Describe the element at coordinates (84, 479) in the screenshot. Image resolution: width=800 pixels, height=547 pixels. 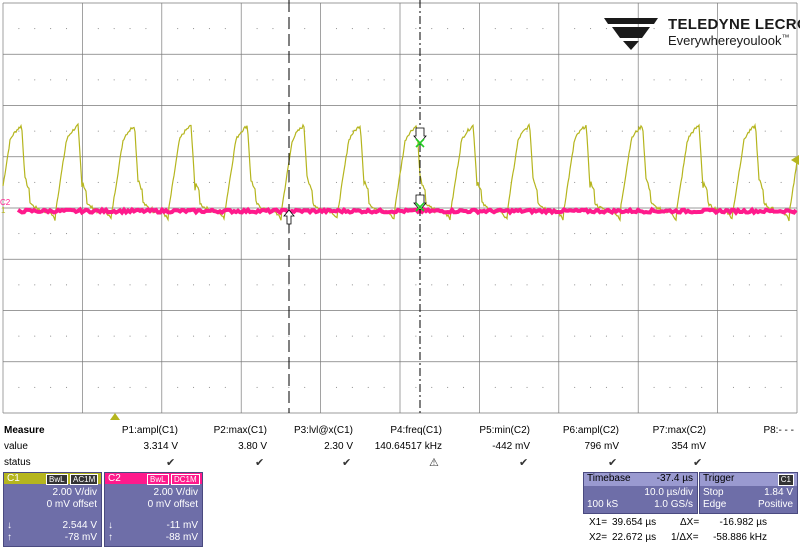
I see `channel-c1-tag-coupling: AC1M` at that location.